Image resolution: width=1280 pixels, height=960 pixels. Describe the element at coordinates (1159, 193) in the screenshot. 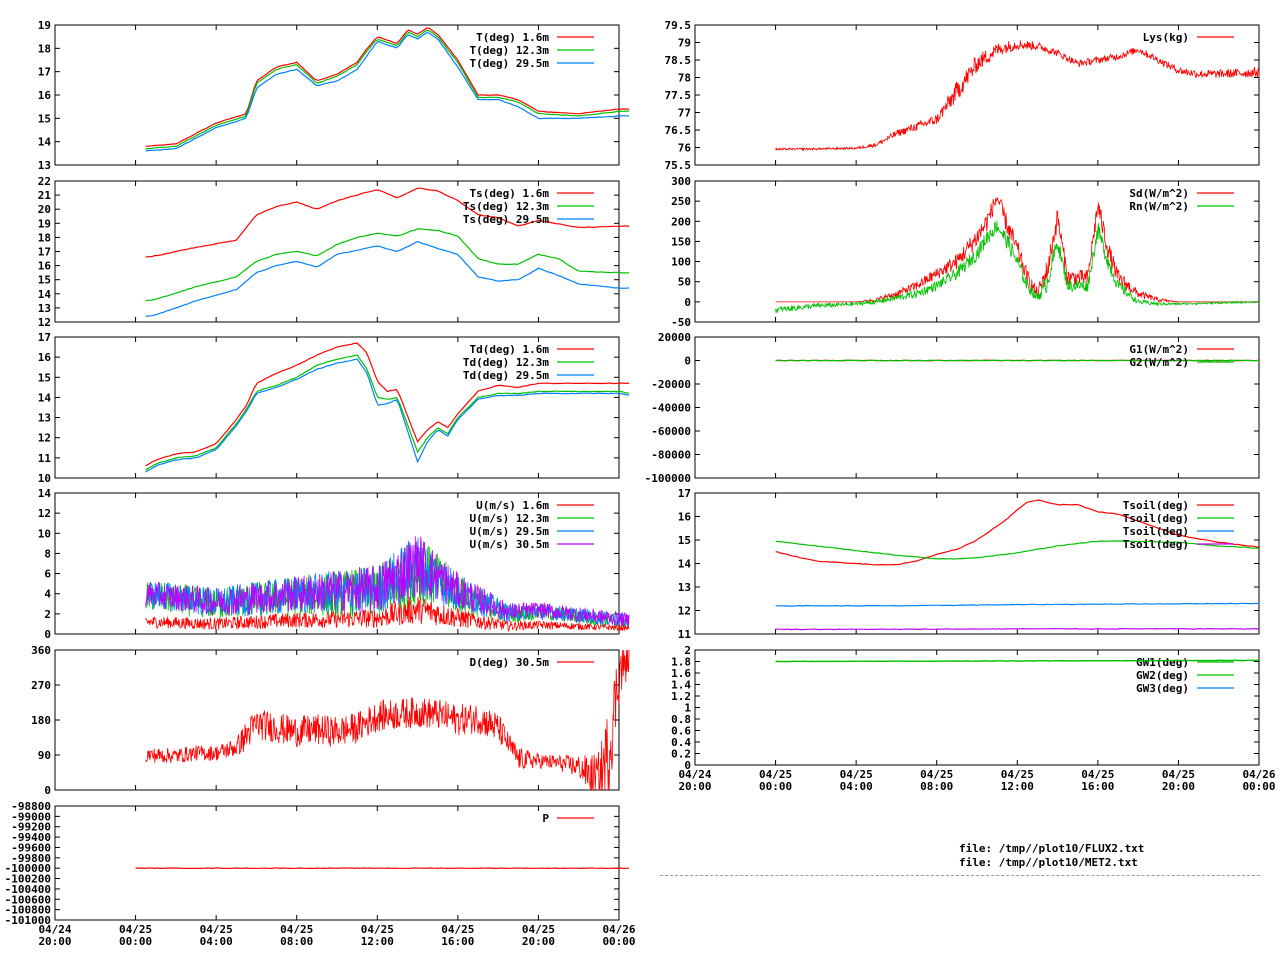

I see `legend-label: Sd(W/m^2)` at that location.